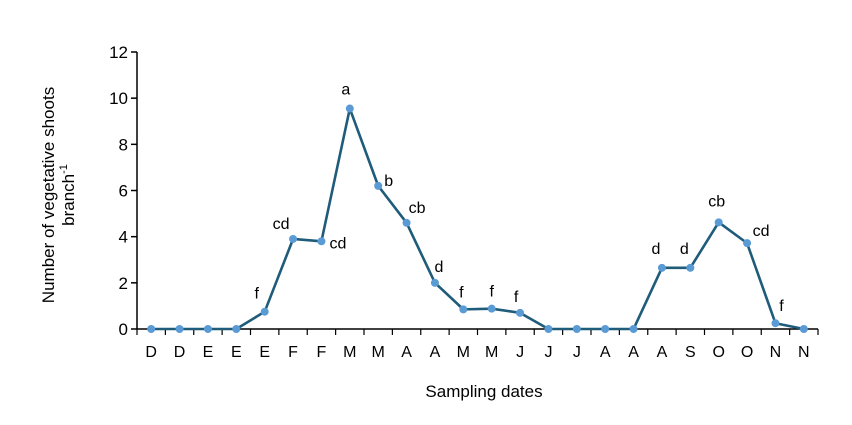 This screenshot has height=425, width=852. Describe the element at coordinates (118, 98) in the screenshot. I see `y-tick-label: 10` at that location.